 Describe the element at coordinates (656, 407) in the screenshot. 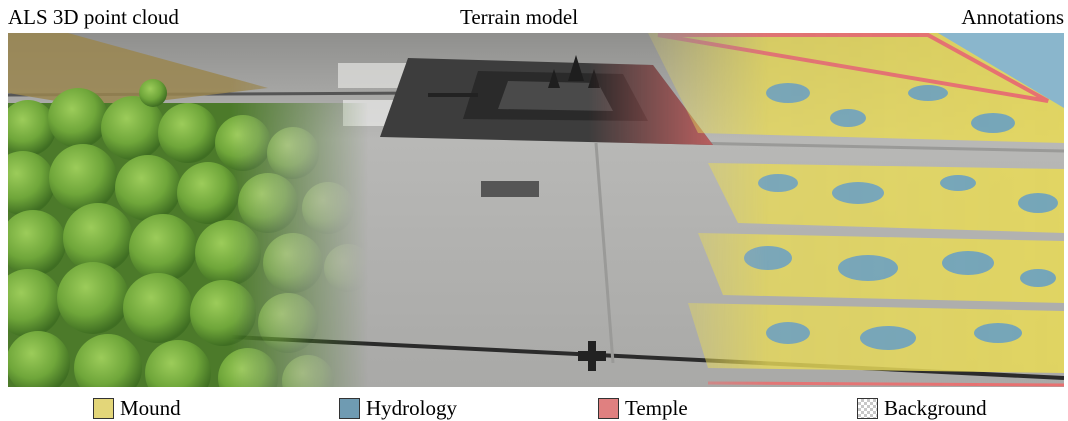

I see `legend-label-temple: Temple` at that location.